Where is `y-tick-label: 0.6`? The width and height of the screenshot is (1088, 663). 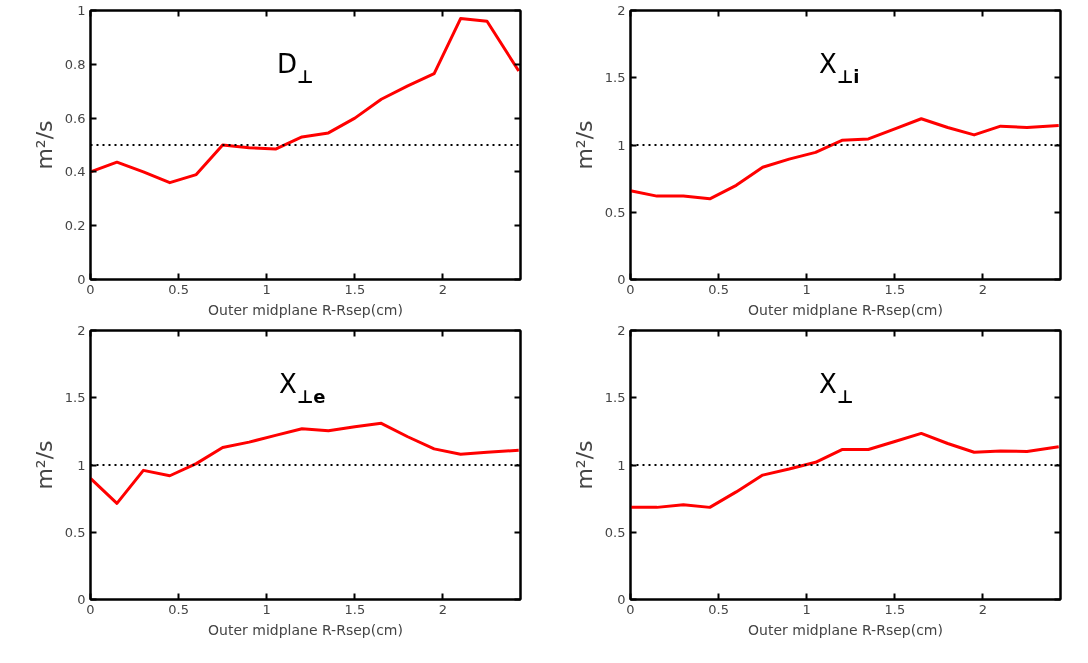
y-tick-label: 0.6 is located at coordinates (75, 118).